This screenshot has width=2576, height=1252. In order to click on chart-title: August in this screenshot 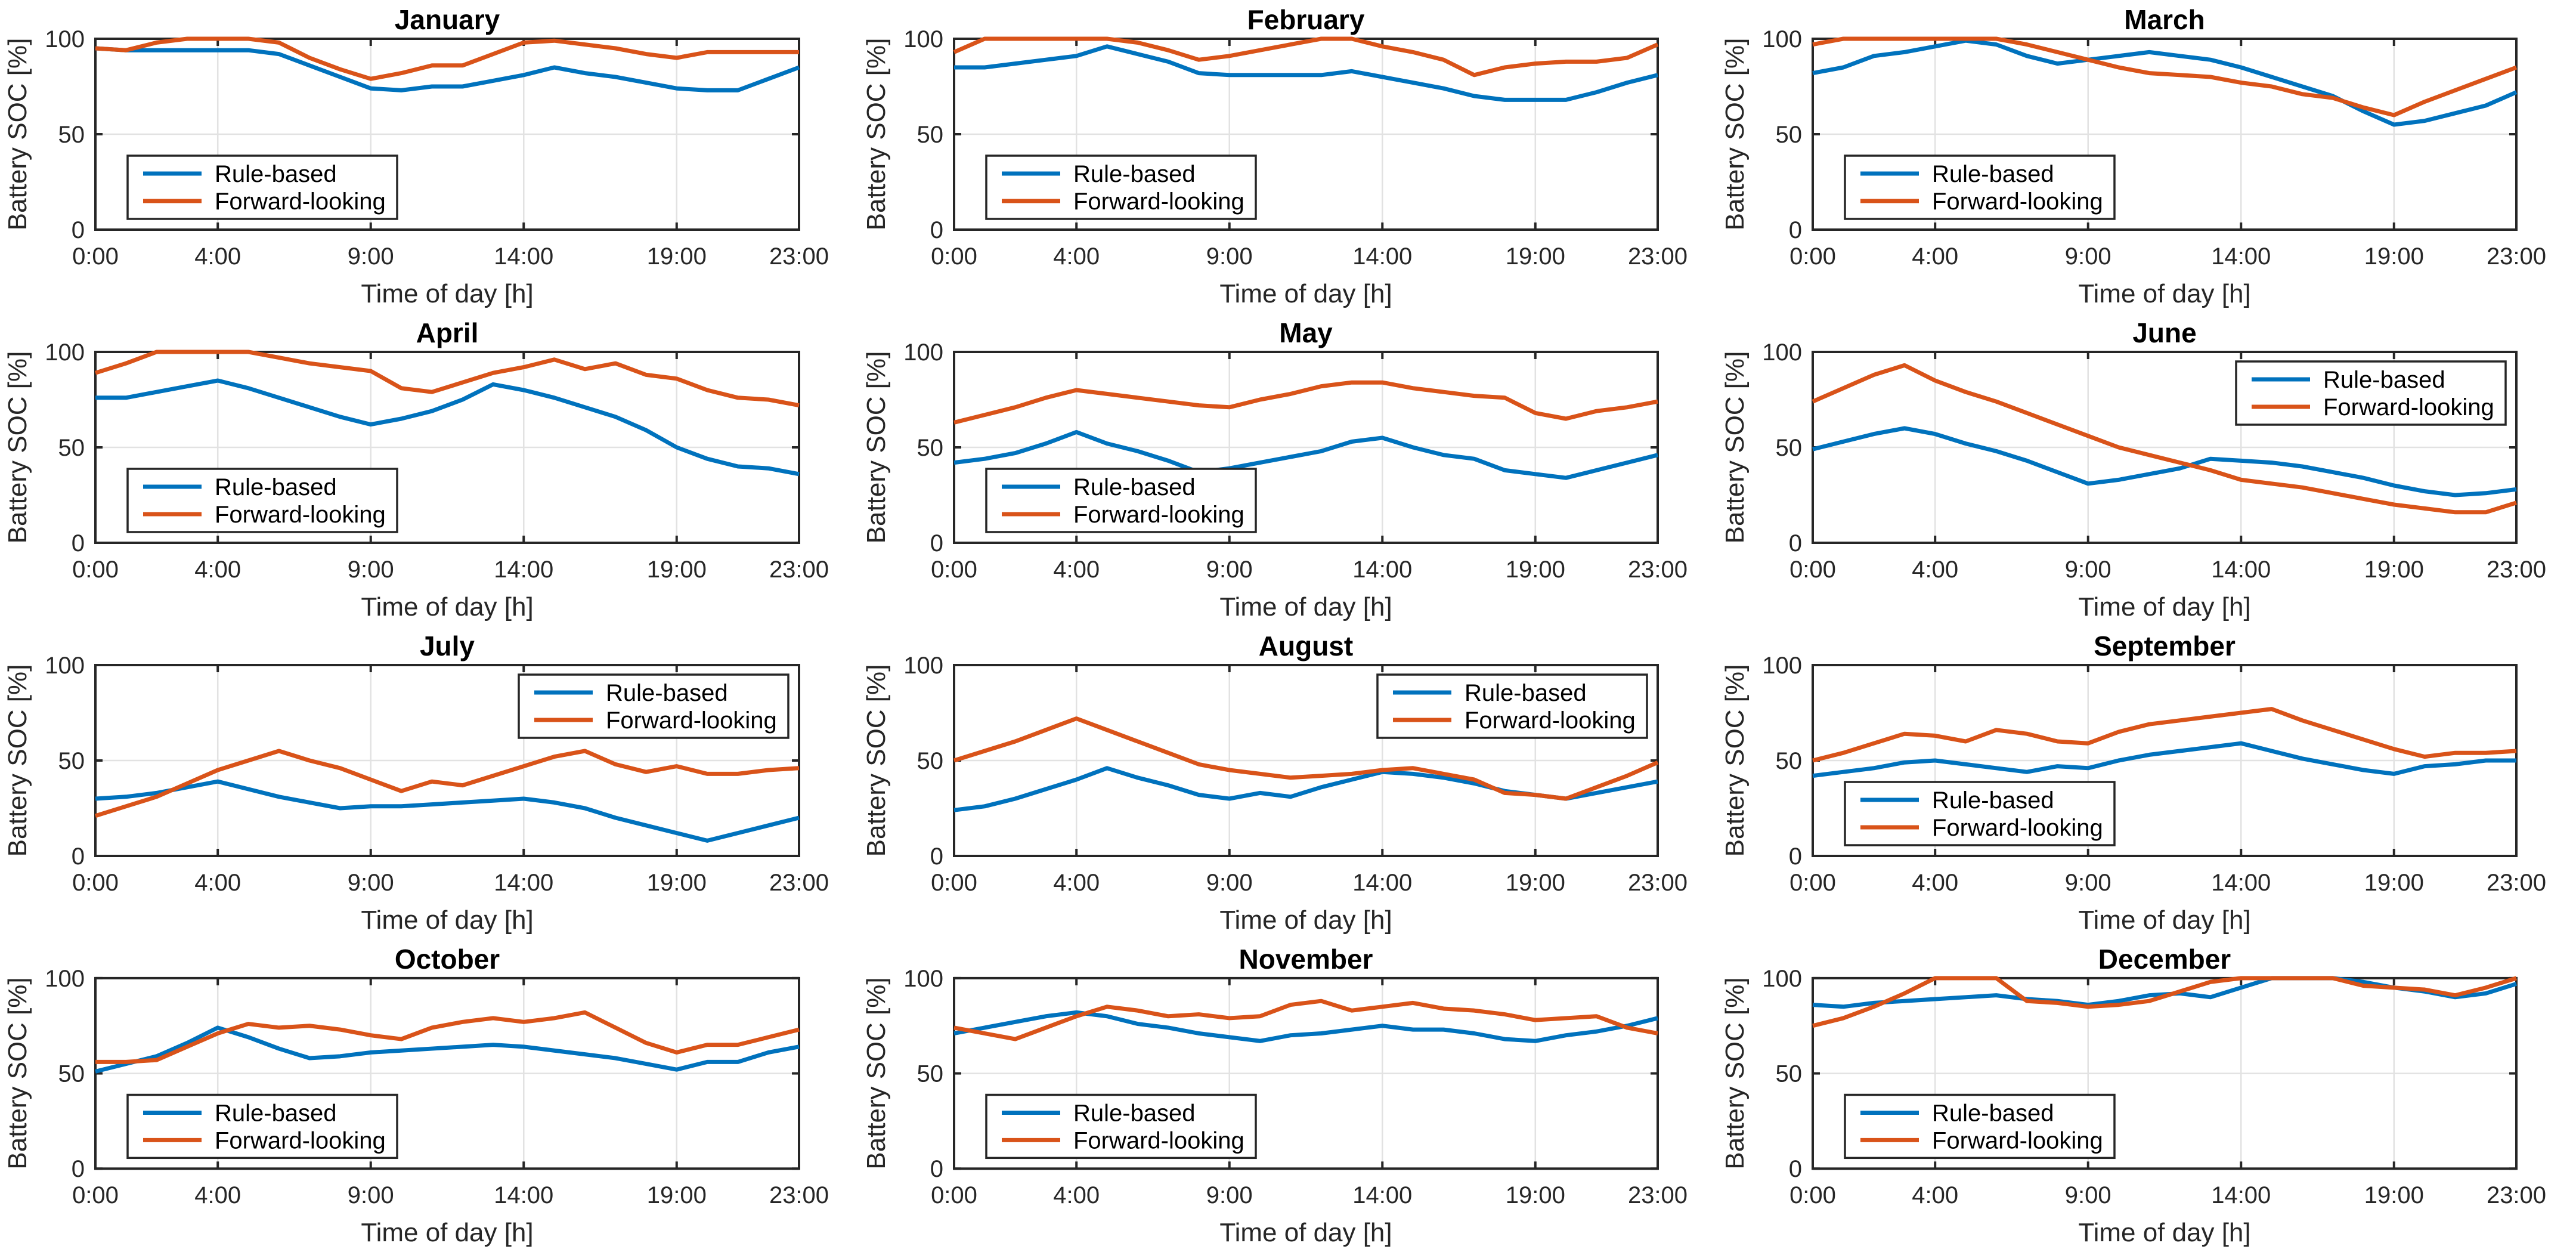, I will do `click(1306, 646)`.